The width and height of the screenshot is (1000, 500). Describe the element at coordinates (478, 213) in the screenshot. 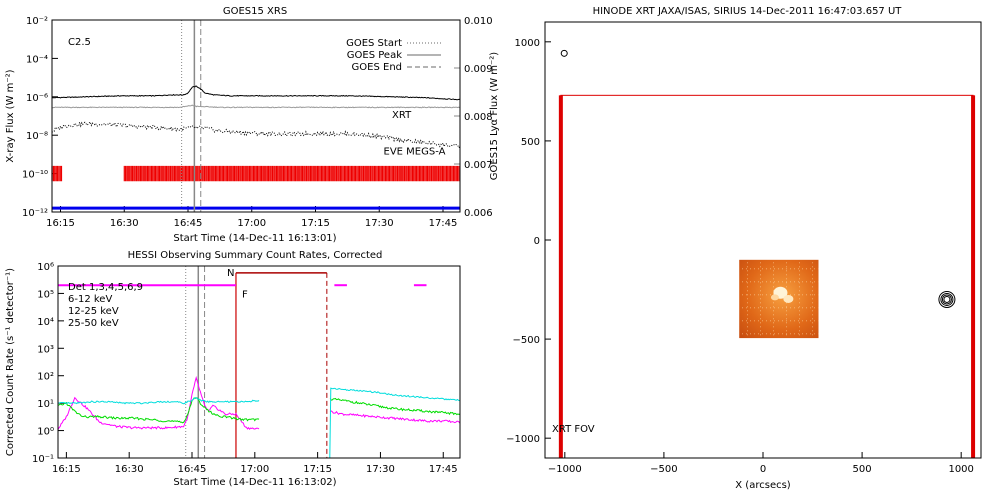

I see `goes-y2-tick-label: 0.006` at that location.